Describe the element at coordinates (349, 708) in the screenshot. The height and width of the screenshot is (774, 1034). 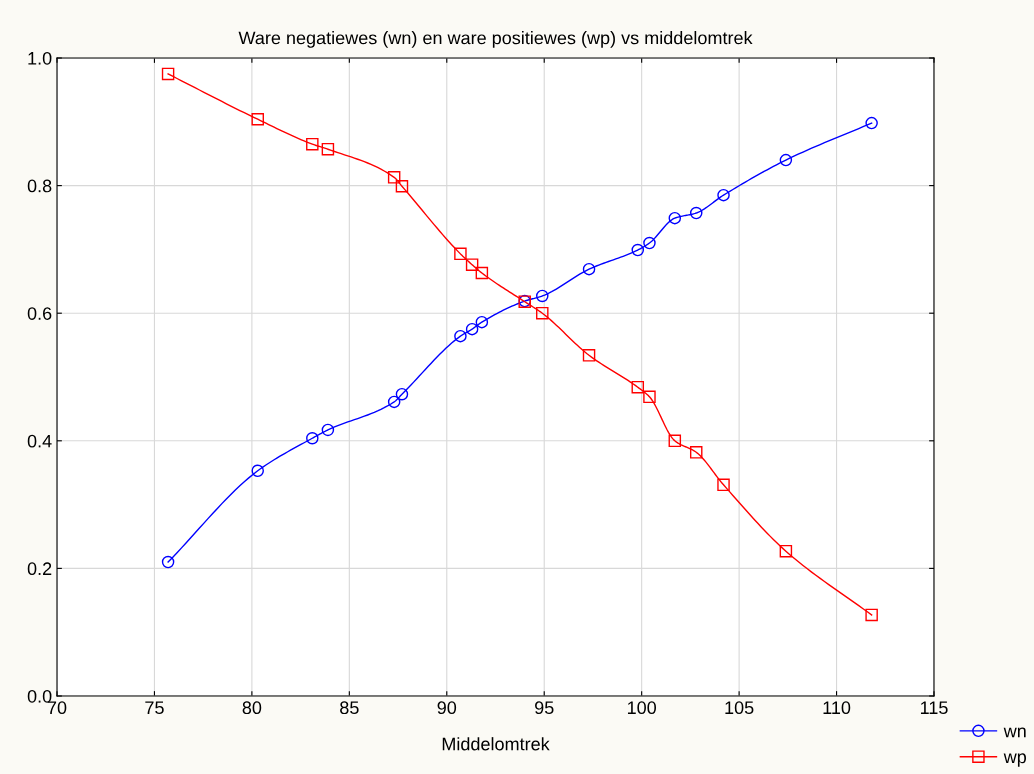
I see `x-tick-label: 85` at that location.